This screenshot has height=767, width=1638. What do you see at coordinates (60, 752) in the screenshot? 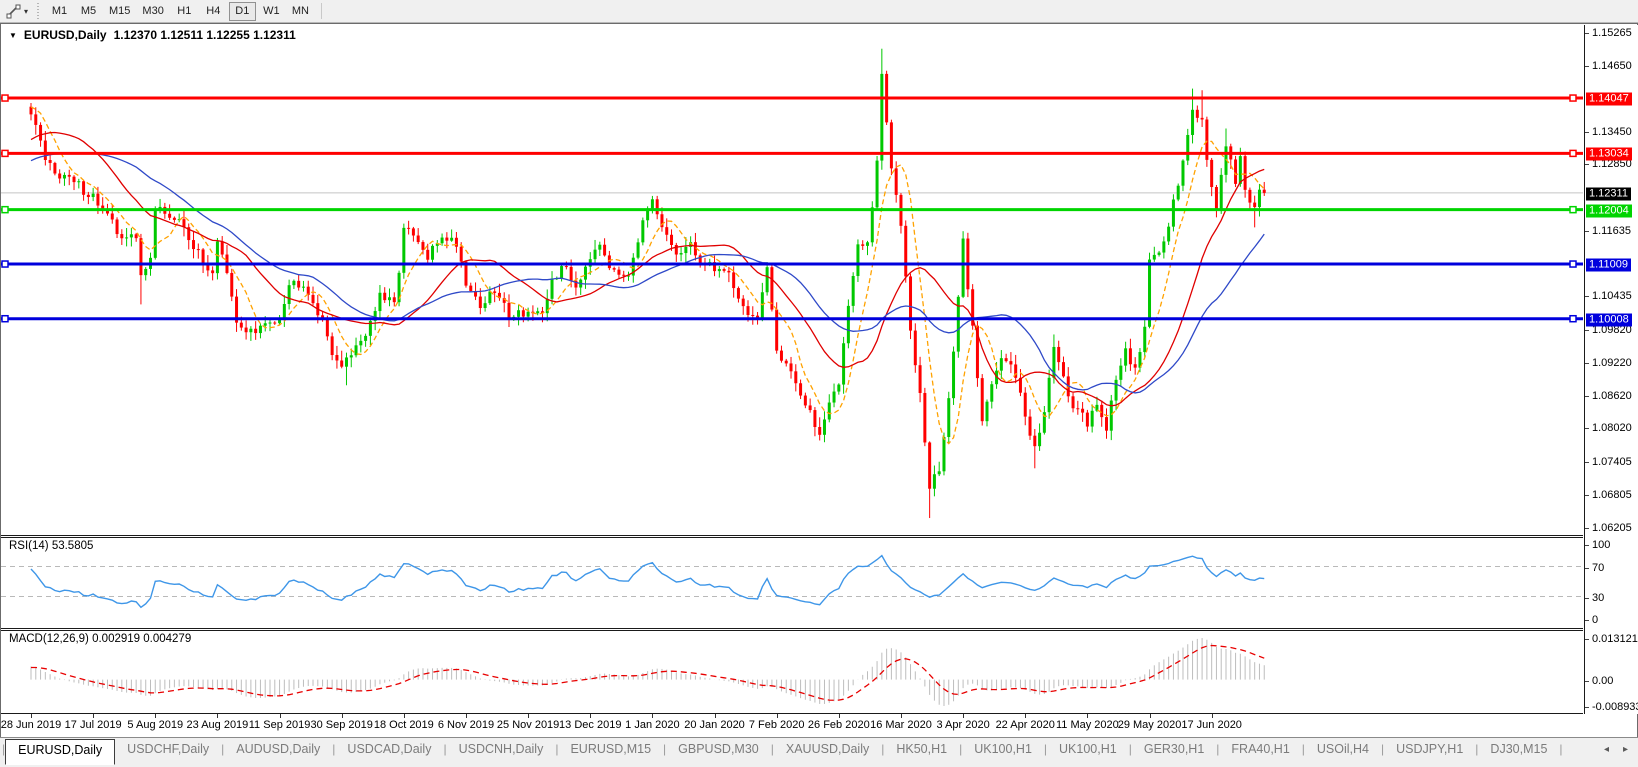
I see `symbol-tab-eurusd-daily: EURUSD,Daily` at bounding box center [60, 752].